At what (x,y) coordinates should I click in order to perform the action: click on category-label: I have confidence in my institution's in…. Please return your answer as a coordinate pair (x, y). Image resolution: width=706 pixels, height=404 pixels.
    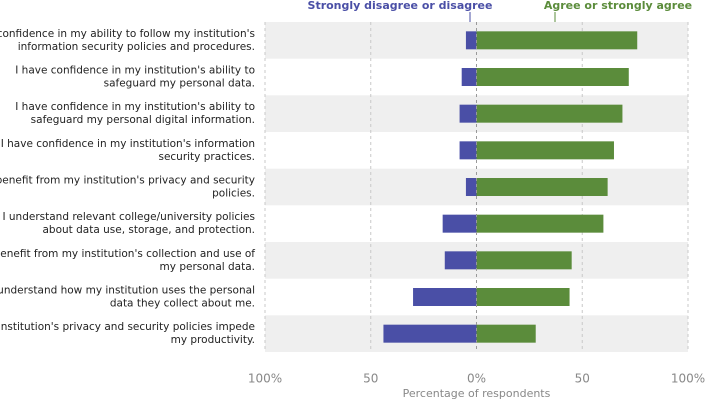
    Looking at the image, I should click on (128, 144).